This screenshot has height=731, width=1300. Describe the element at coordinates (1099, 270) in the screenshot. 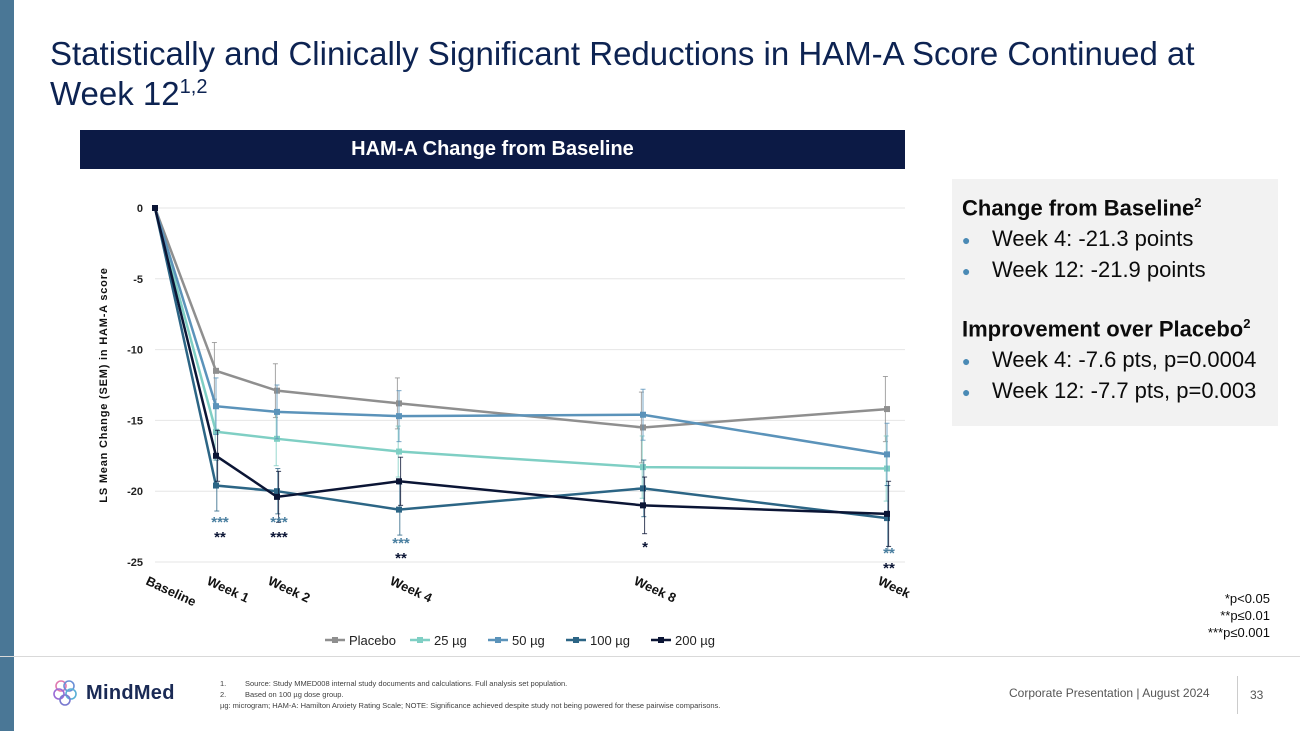

I see `info-item-text: Week 12: -21.9 points` at that location.